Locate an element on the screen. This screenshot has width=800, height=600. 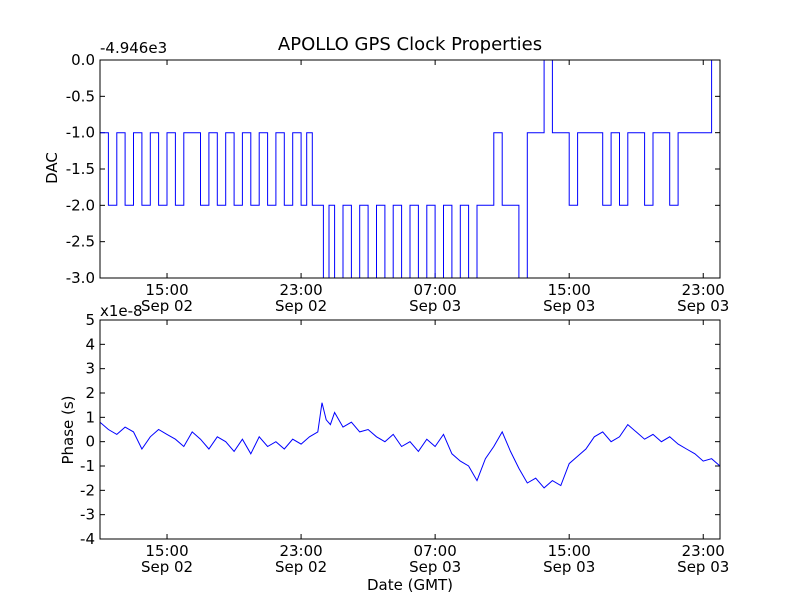
dac-y-tick-label: -0.5 is located at coordinates (80, 96).